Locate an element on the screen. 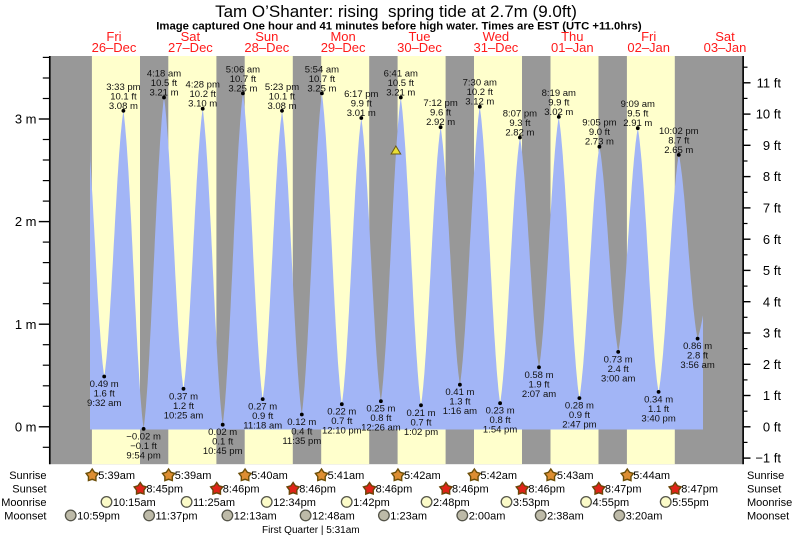 This screenshot has width=793, height=542. svg-text: 0.12 m is located at coordinates (301, 422).